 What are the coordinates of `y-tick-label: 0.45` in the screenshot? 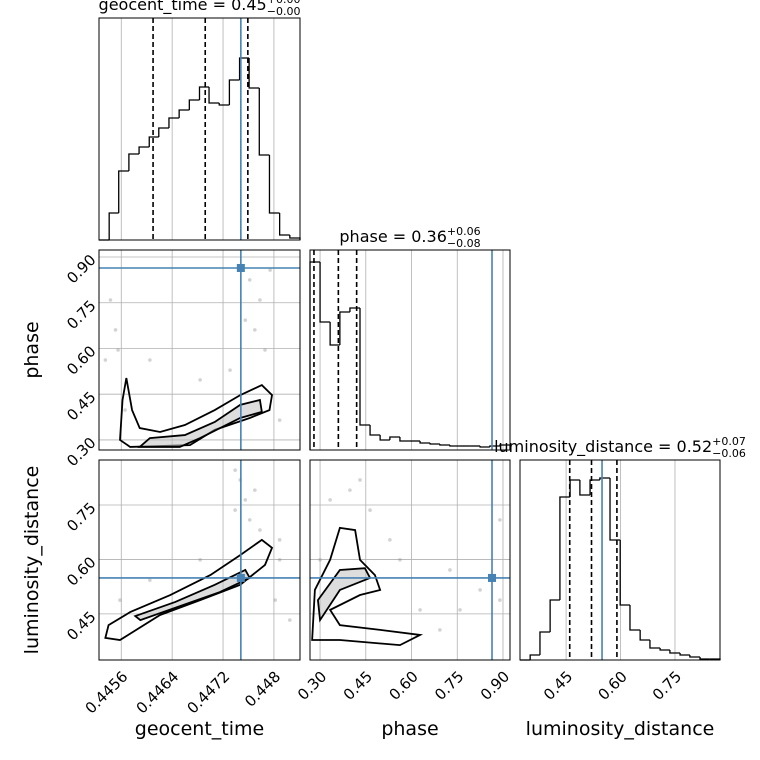 It's located at (81, 626).